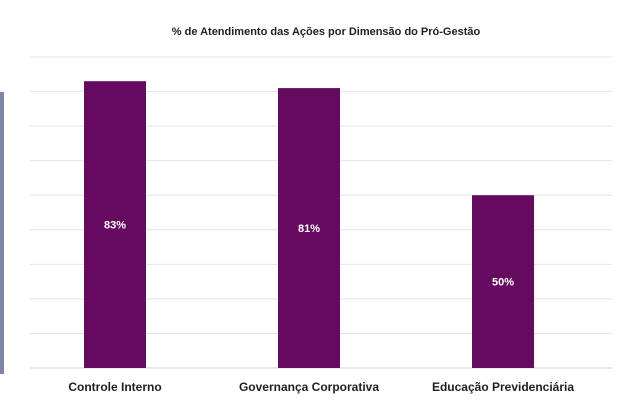 The width and height of the screenshot is (622, 401). I want to click on category-label-1: Controle Interno, so click(114, 387).